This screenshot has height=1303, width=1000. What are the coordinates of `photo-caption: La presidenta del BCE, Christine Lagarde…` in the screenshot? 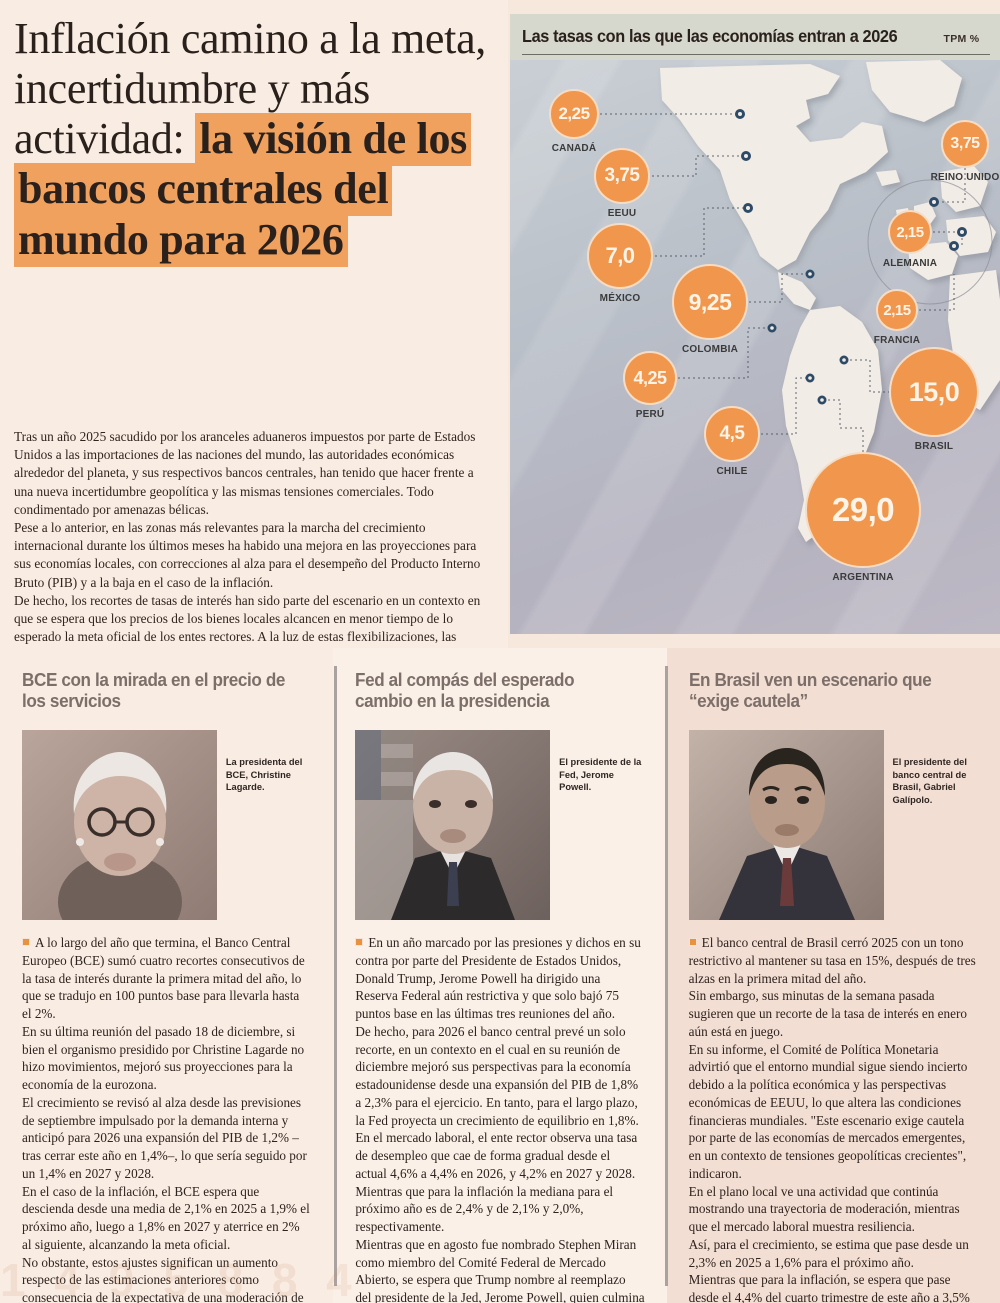 It's located at (264, 775).